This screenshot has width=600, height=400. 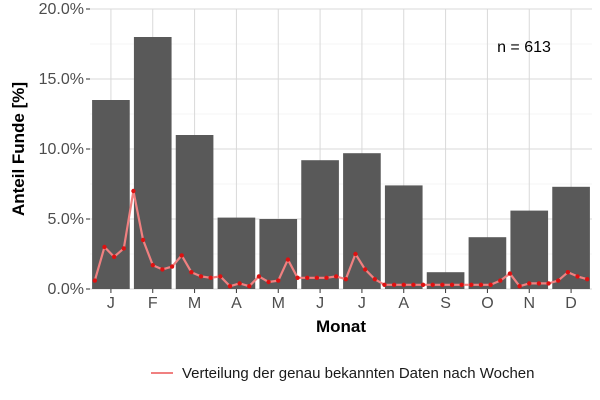 What do you see at coordinates (61, 9) in the screenshot?
I see `y-tick-label: 20.0%` at bounding box center [61, 9].